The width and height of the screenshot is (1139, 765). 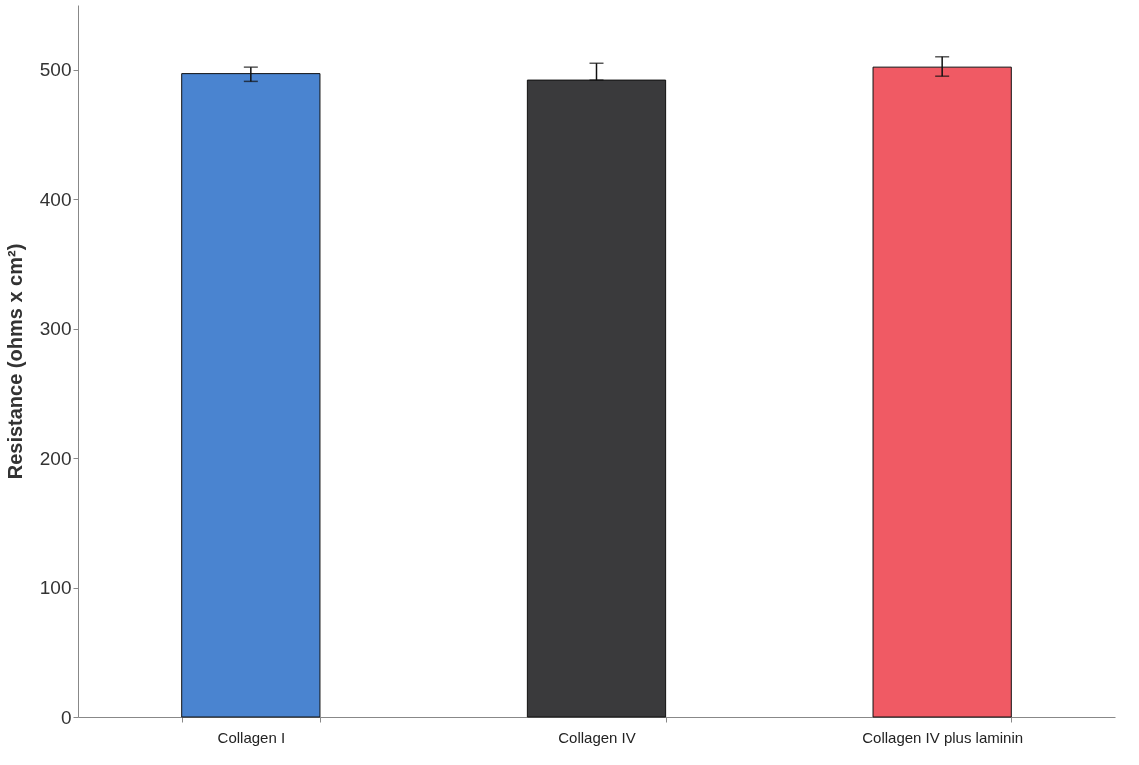 I want to click on x-tick-label: Collagen I, so click(x=251, y=737).